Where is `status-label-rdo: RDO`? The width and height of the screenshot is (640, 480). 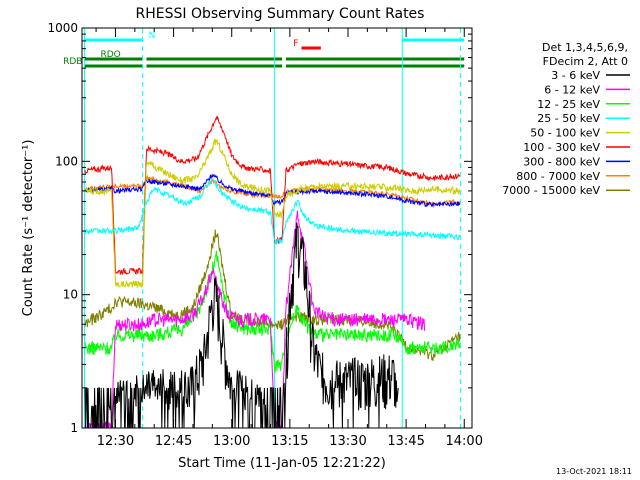 status-label-rdo: RDO is located at coordinates (110, 55).